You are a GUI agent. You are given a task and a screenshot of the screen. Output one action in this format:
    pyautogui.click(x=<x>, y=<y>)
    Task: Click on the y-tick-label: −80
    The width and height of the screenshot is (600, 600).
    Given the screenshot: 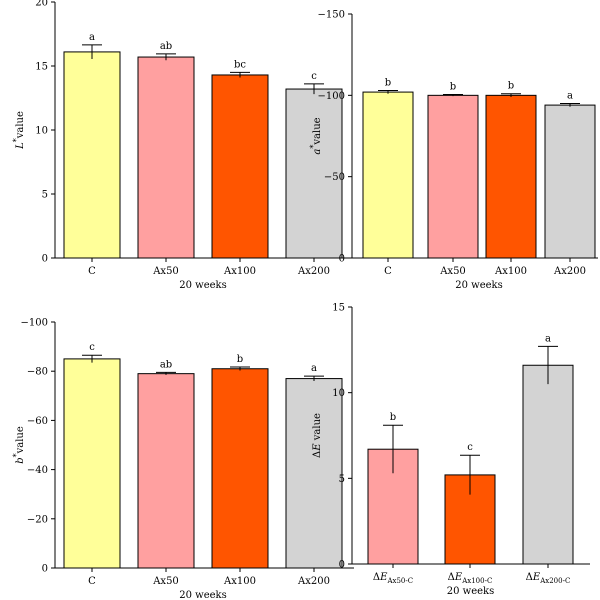 What is the action you would take?
    pyautogui.click(x=37, y=372)
    